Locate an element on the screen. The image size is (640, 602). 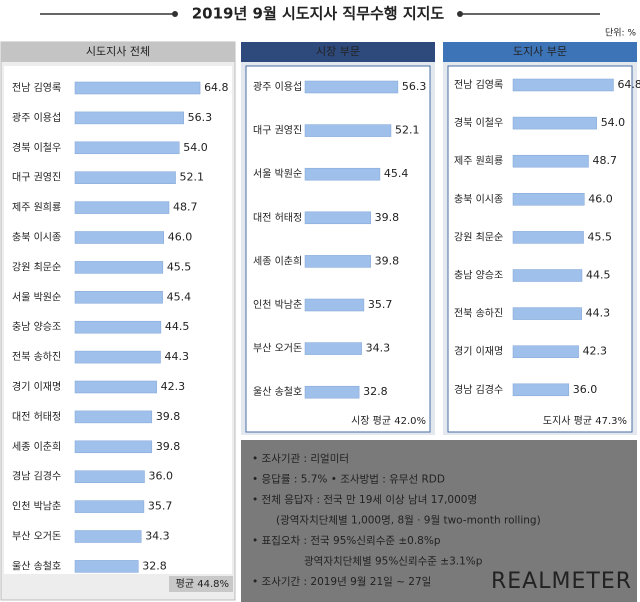
category-label: 강원 최문순 is located at coordinates (478, 237).